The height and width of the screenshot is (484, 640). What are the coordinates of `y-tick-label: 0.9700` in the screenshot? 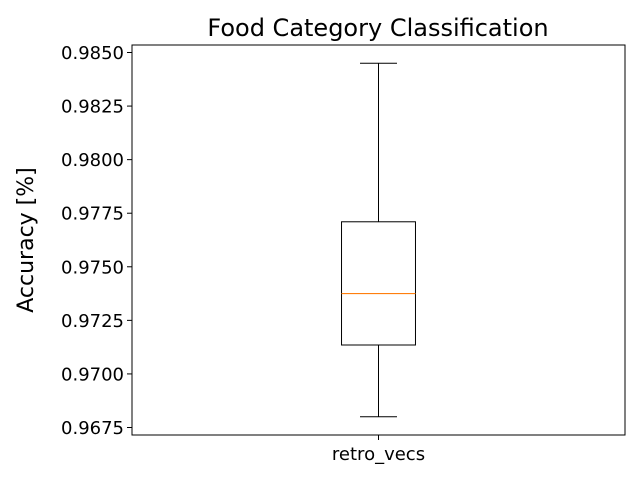 It's located at (92, 374).